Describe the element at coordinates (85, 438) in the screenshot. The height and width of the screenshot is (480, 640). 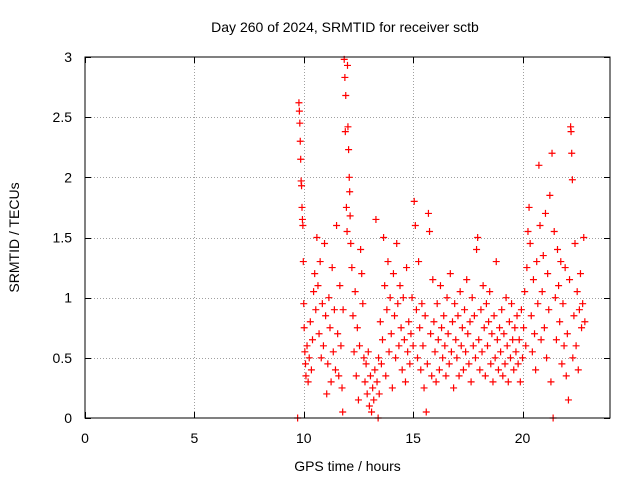
I see `x-tick-label: 0` at that location.